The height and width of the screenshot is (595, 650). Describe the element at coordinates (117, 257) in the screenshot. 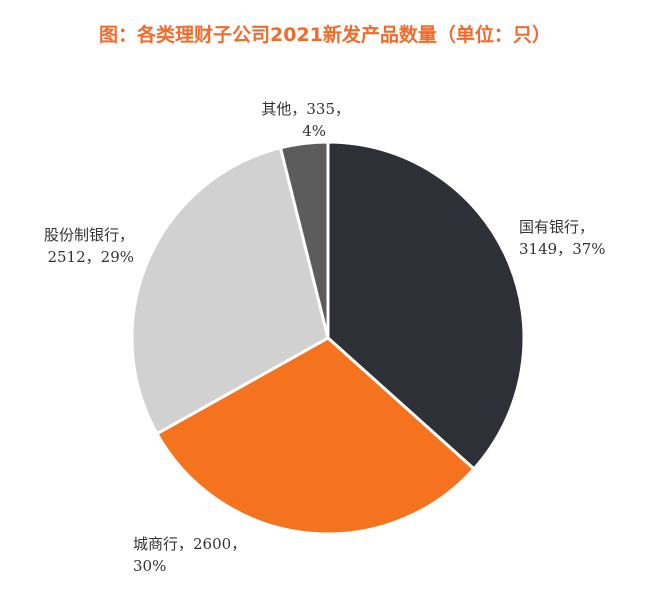

I see `slice-label-pct: 29%` at that location.